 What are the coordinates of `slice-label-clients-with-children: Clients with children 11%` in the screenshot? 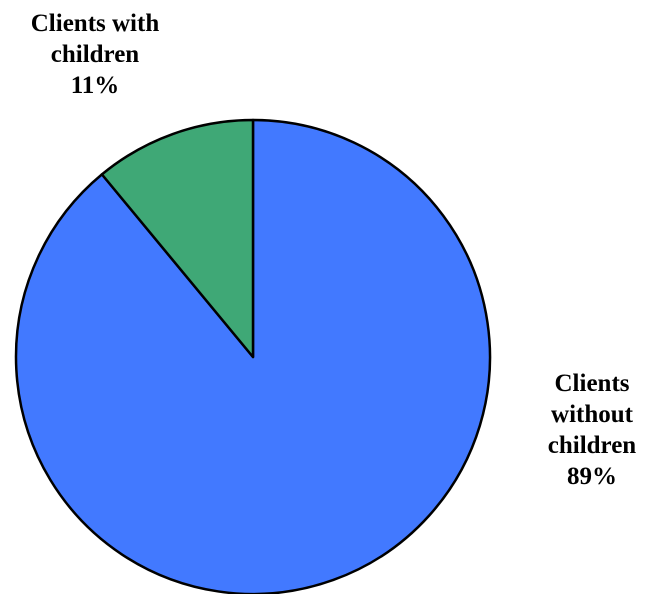 It's located at (95, 54).